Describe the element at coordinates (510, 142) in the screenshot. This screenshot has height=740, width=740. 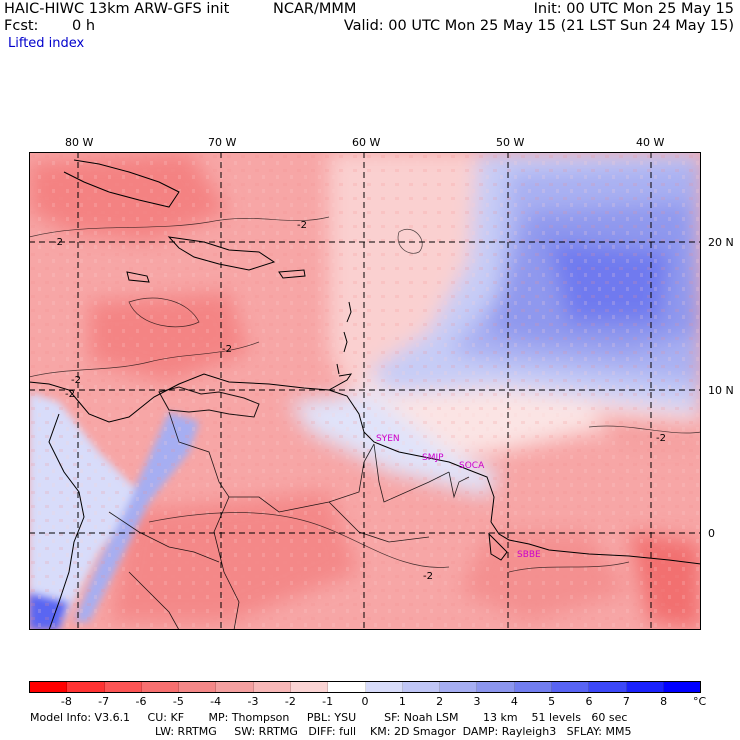
I see `lon-label-50w: 50 W` at that location.